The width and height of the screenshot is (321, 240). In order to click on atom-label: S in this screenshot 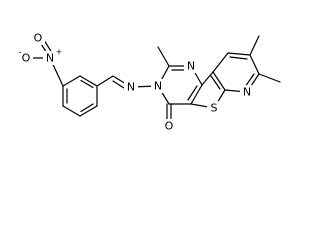, I will do `click(214, 108)`.